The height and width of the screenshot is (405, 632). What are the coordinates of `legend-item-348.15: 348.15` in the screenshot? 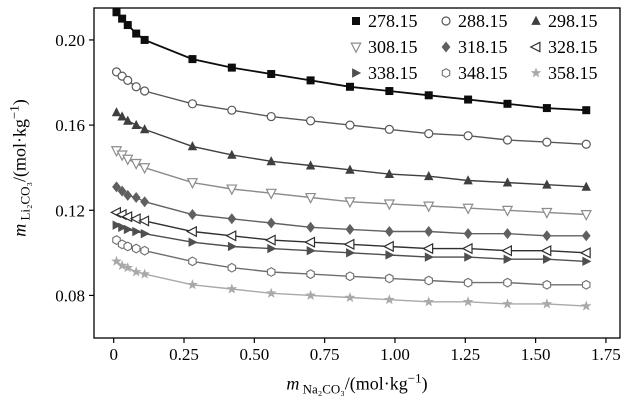 It's located at (474, 73).